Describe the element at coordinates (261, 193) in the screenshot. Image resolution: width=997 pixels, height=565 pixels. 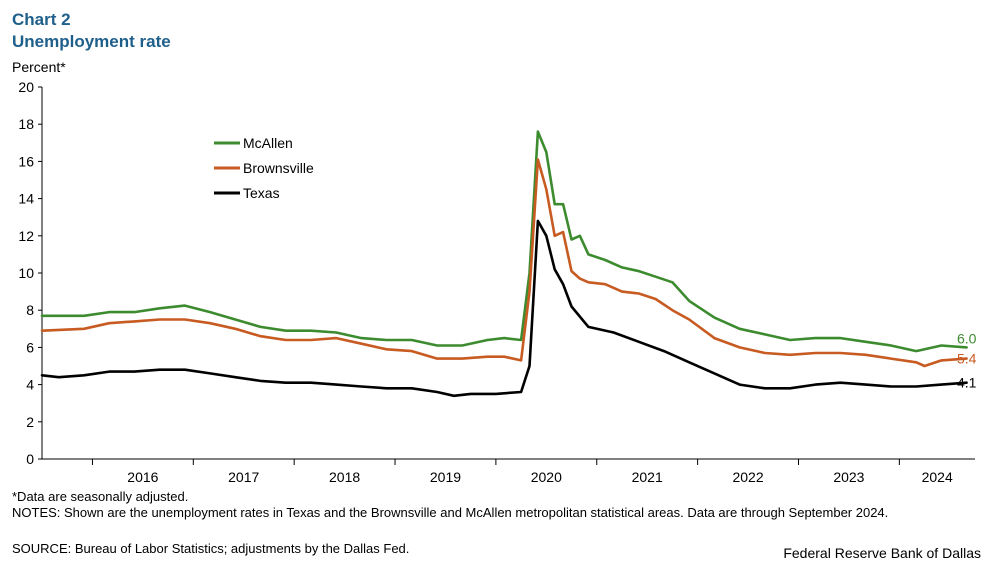
I see `legend-label-texas: Texas` at that location.